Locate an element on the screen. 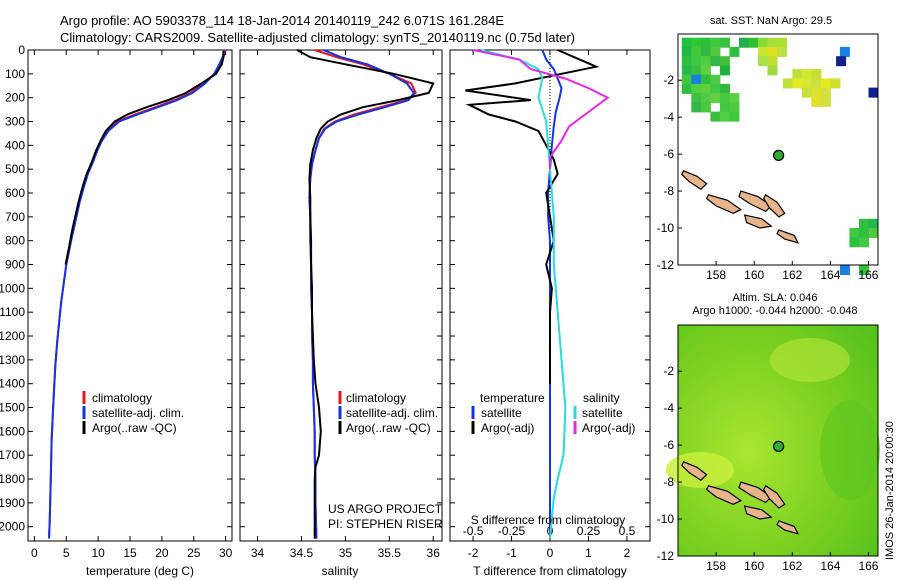  y-tick-label: 1200 is located at coordinates (12, 336).